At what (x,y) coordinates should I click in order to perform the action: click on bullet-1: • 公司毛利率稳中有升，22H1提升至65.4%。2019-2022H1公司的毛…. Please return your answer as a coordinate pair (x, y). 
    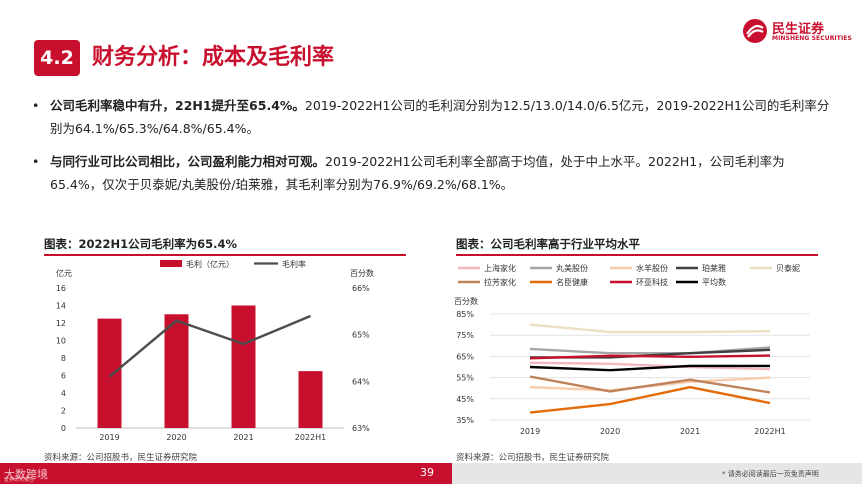
    Looking at the image, I should click on (432, 117).